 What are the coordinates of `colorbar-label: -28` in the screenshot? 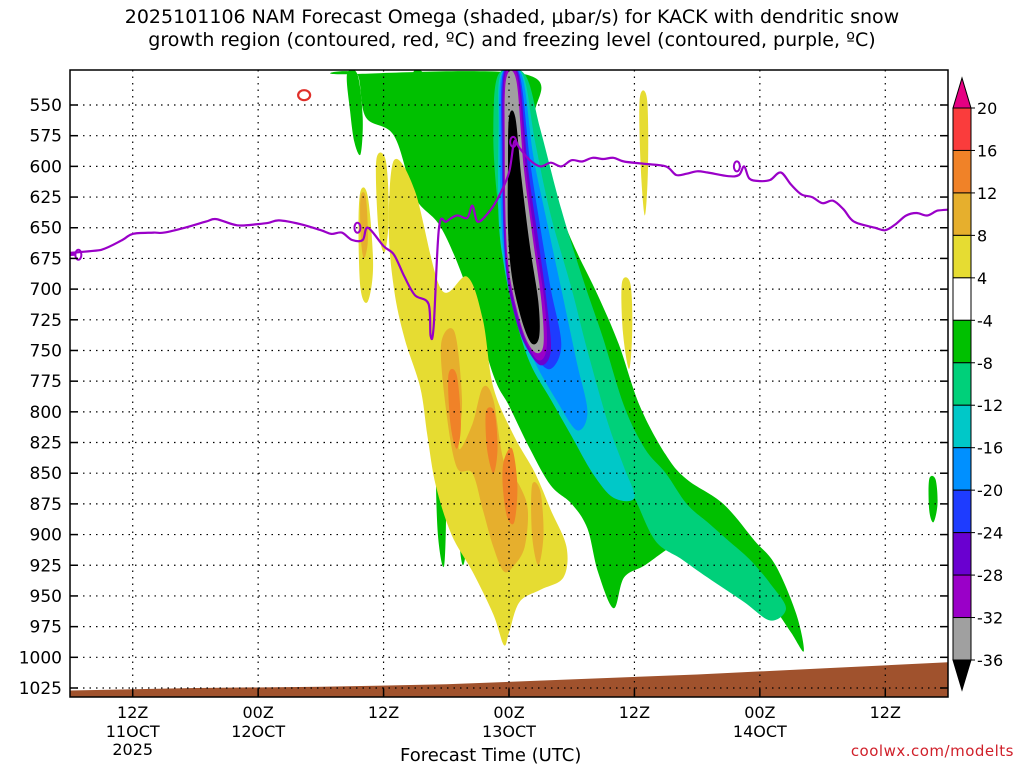 It's located at (990, 575).